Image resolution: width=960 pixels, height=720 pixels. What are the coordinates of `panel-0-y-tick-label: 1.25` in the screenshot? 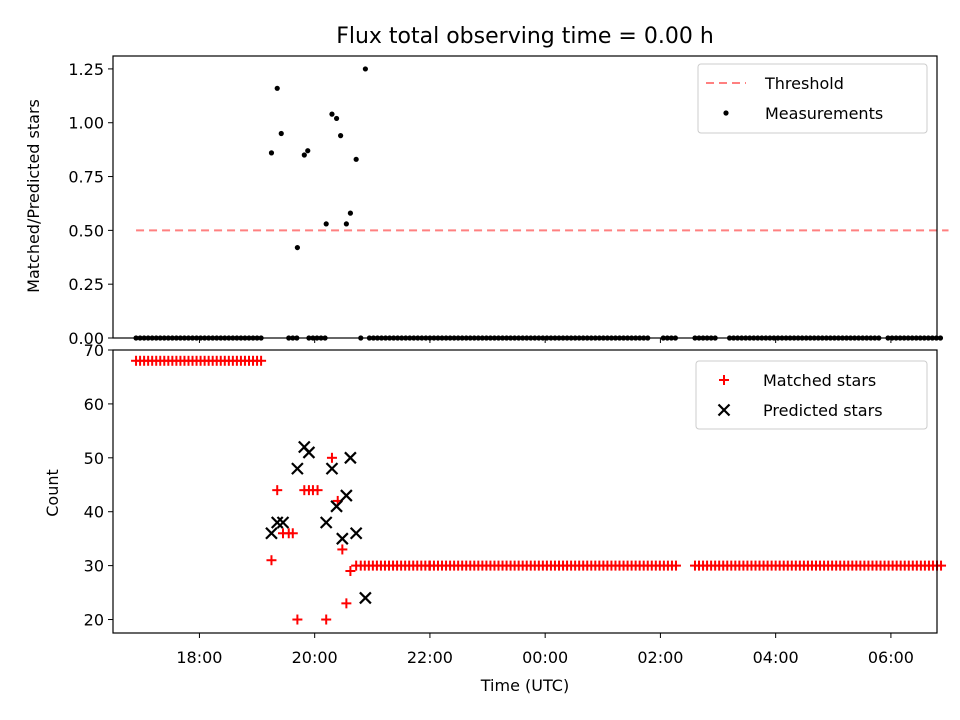 It's located at (86, 69).